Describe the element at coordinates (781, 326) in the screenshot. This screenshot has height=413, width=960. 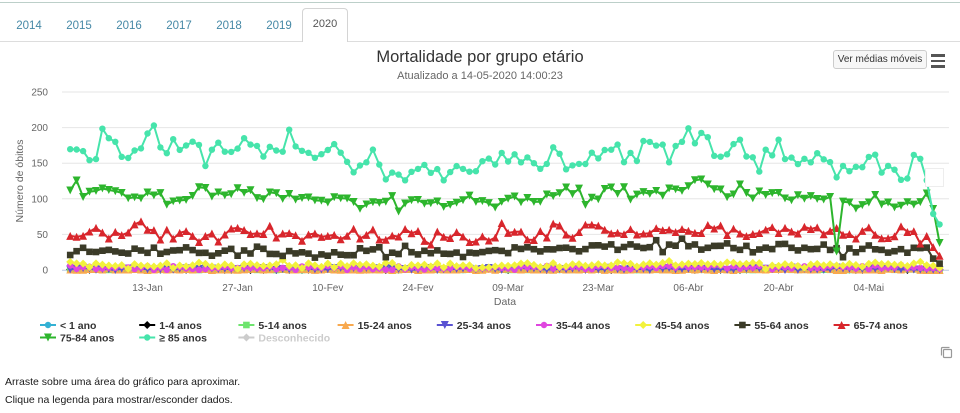
I see `svg-text: 55-64 anos` at that location.